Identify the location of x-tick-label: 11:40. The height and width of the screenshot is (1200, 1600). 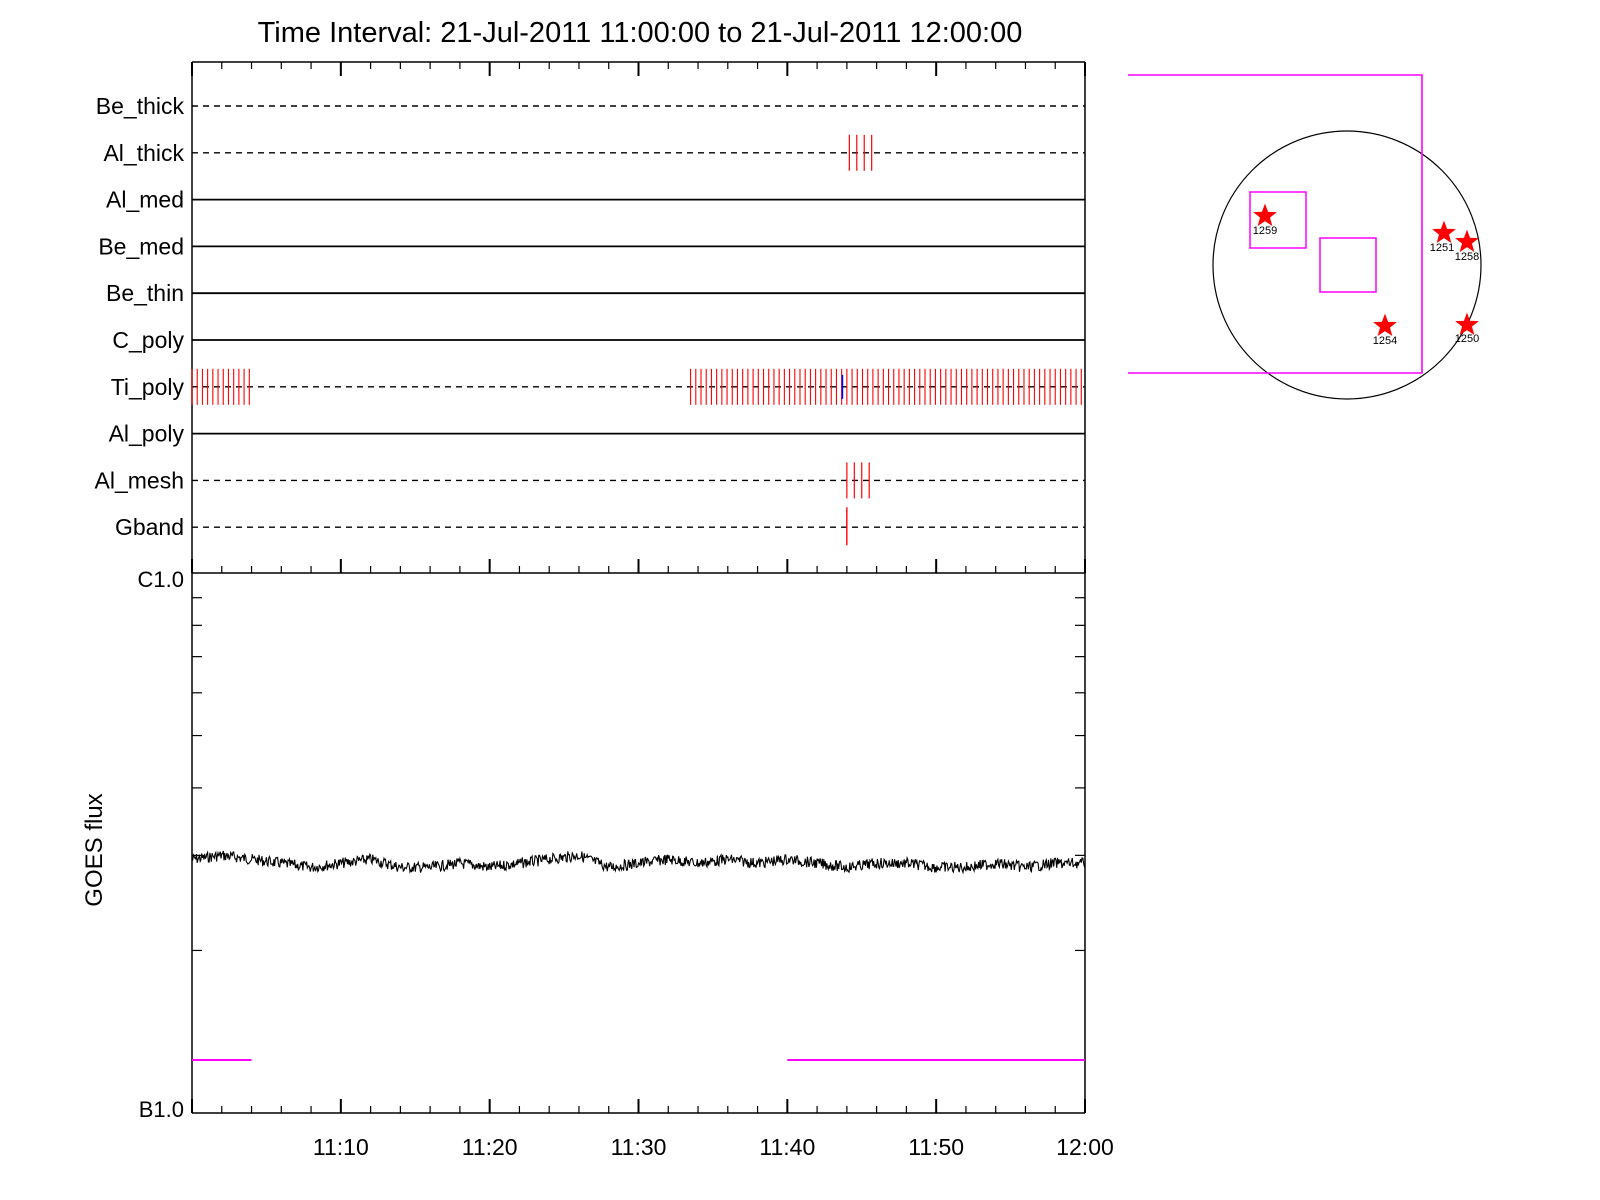
(787, 1147).